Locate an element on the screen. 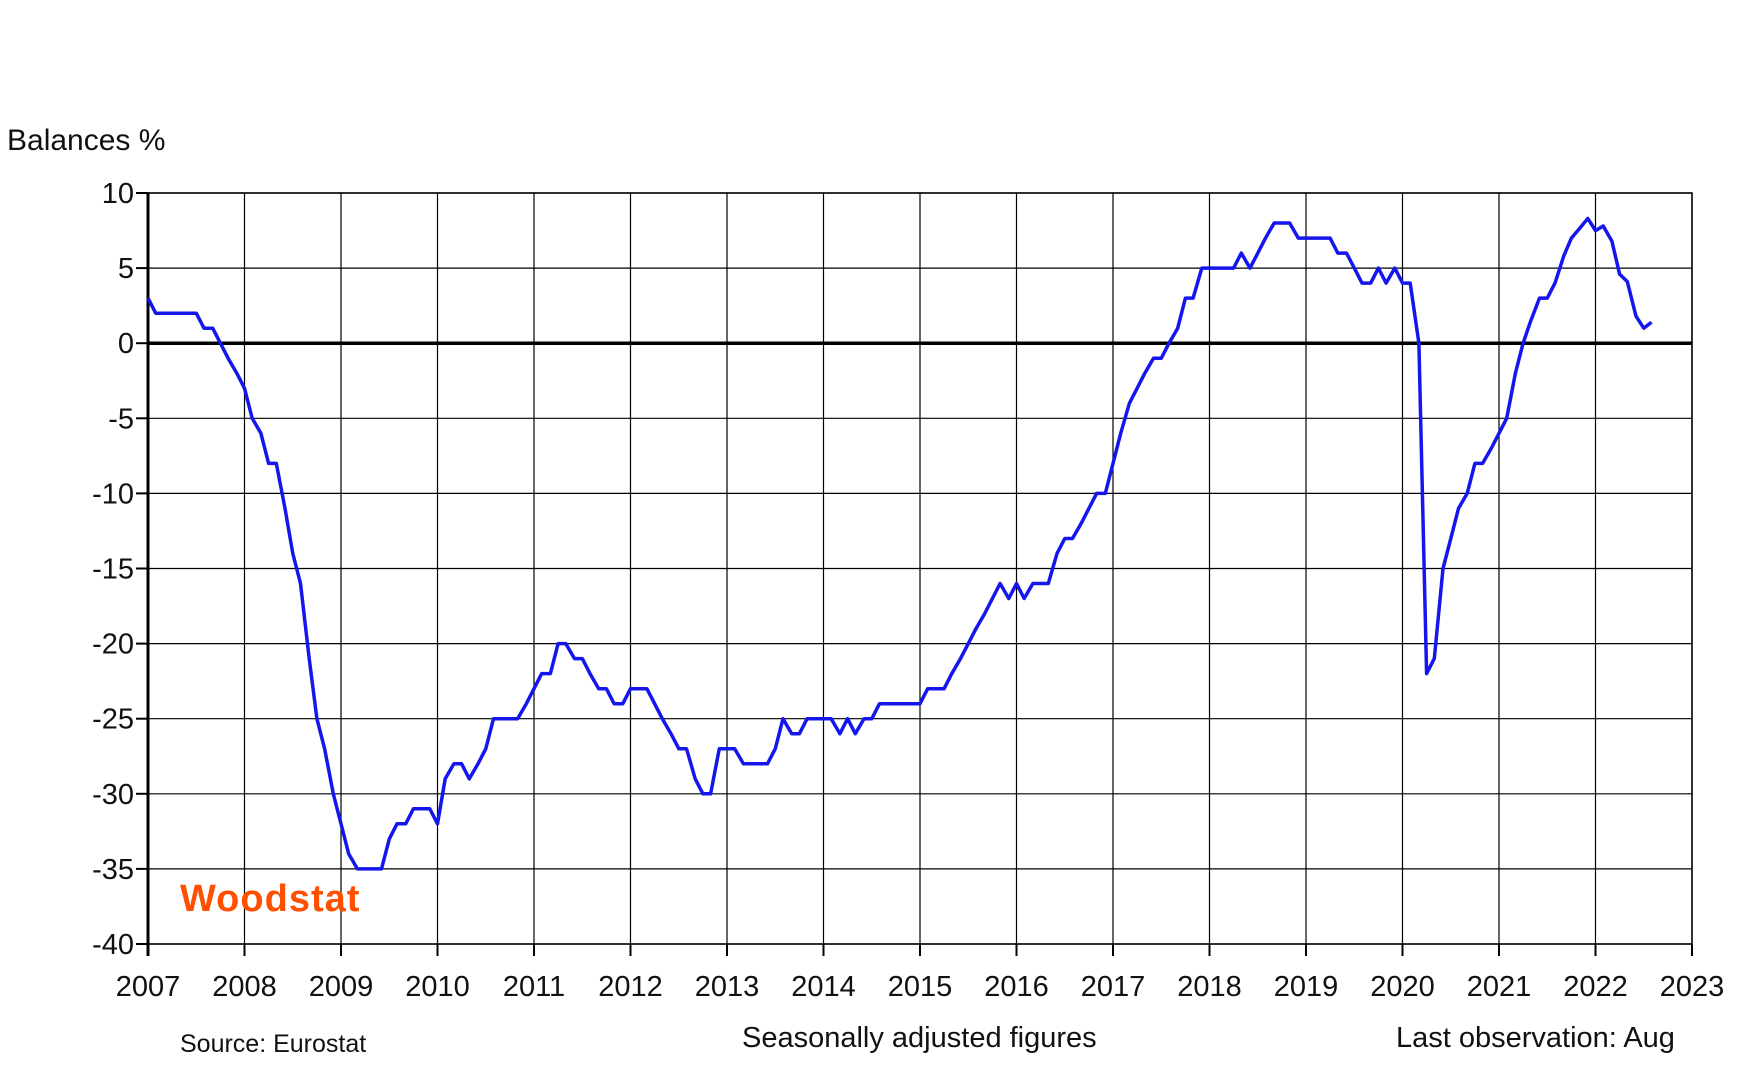 This screenshot has width=1737, height=1078. y-tick-label: 10 is located at coordinates (118, 194).